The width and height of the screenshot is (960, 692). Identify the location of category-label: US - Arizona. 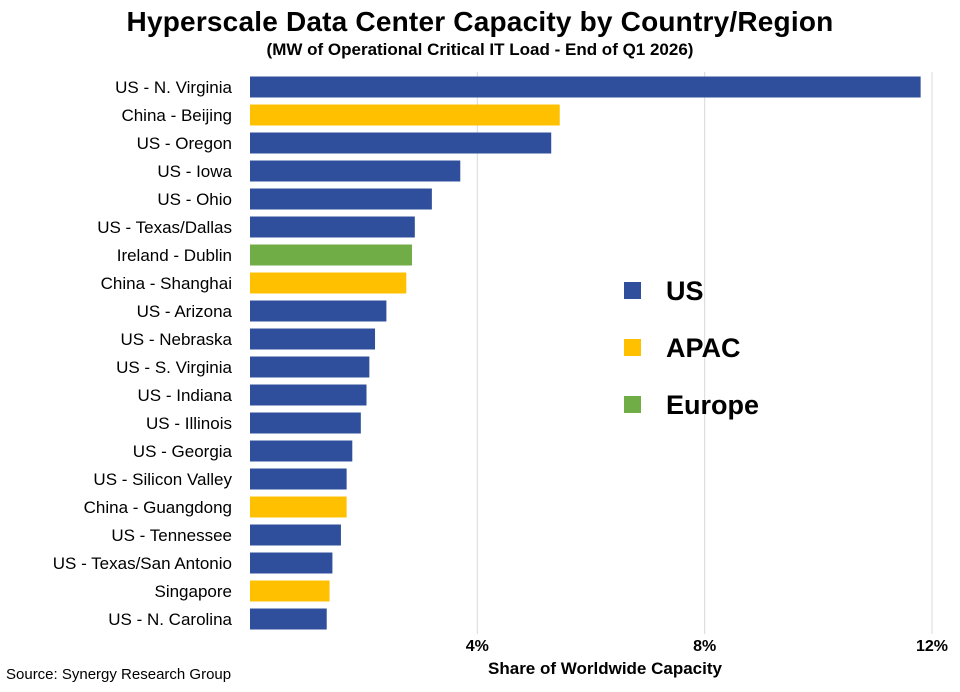
(185, 311).